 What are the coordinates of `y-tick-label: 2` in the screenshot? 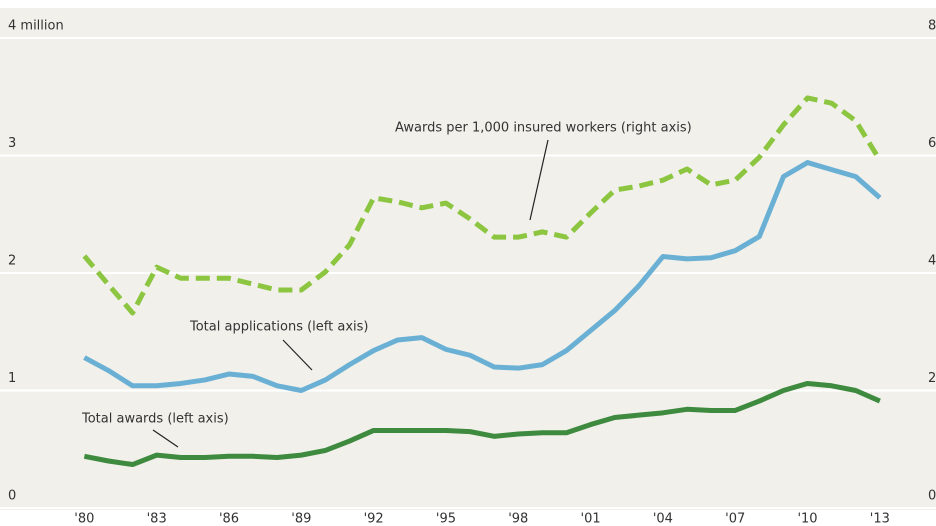 It's located at (12, 261).